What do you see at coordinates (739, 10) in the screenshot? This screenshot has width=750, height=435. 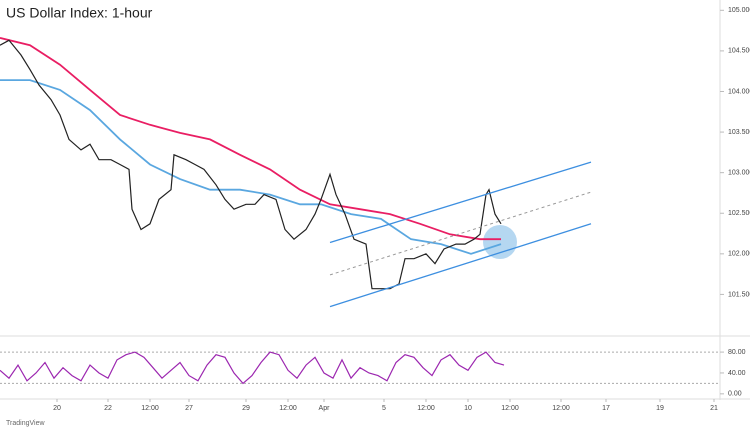 I see `y-tick-label: 105.000` at bounding box center [739, 10].